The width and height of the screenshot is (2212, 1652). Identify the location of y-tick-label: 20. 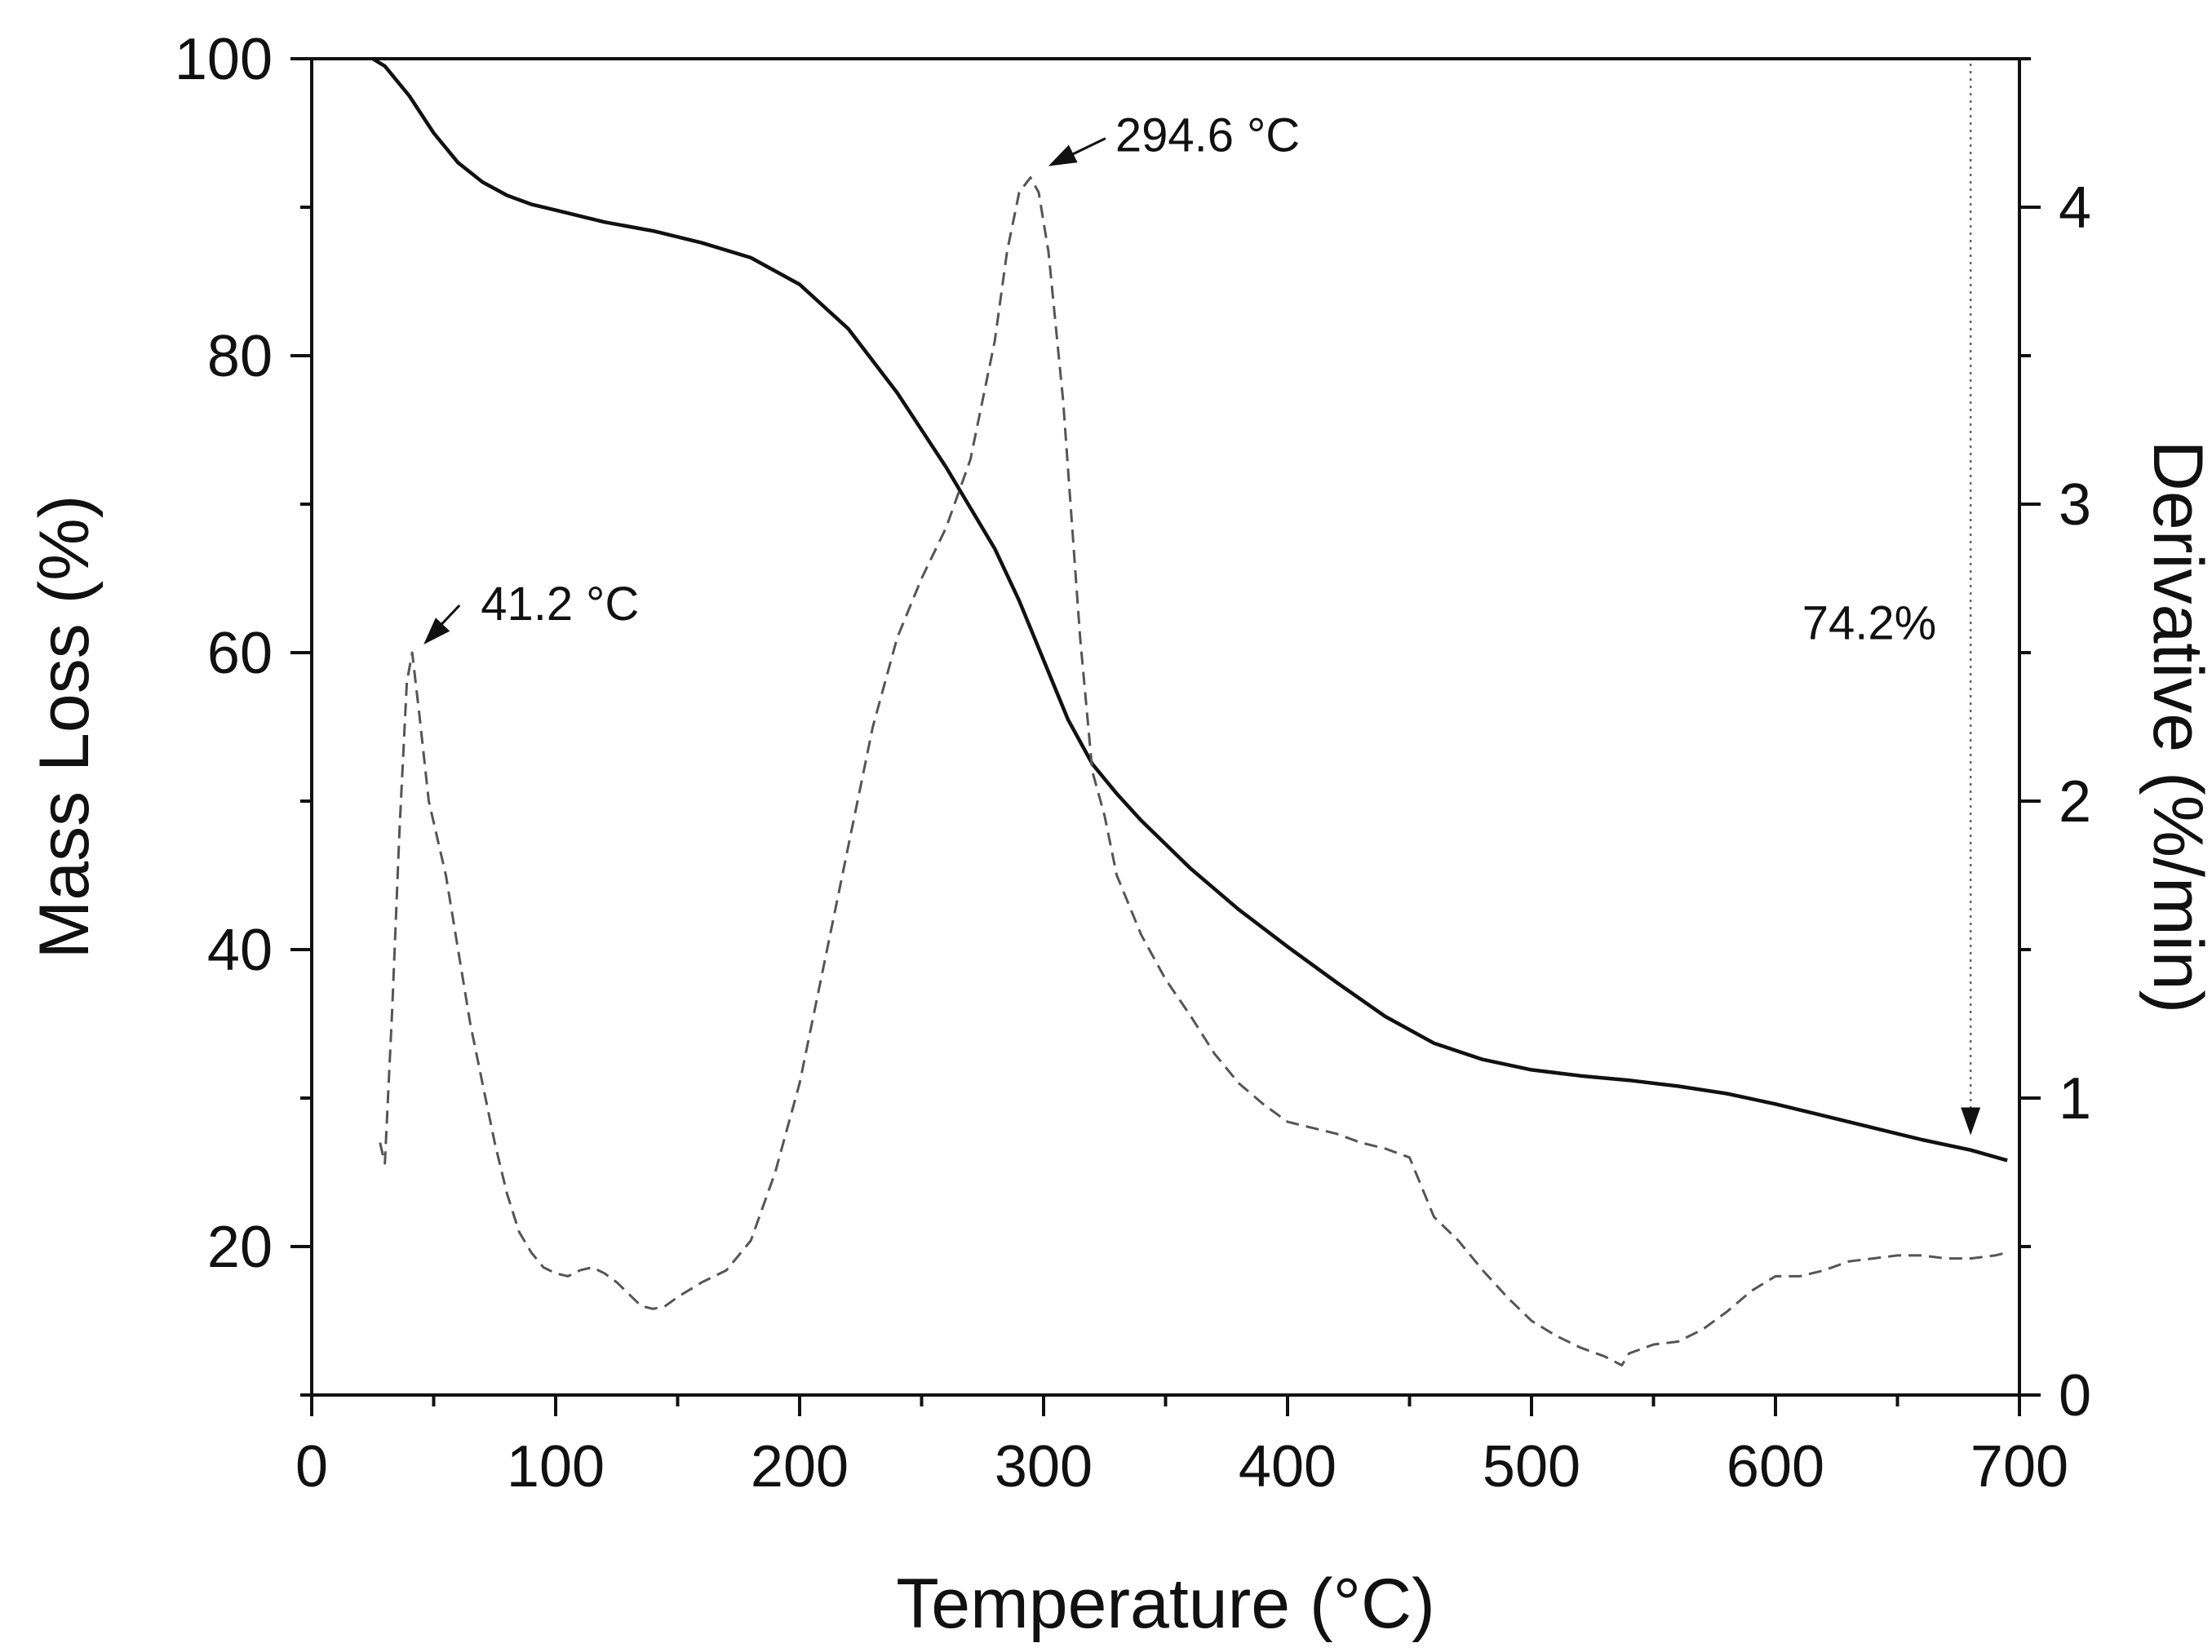
(240, 1247).